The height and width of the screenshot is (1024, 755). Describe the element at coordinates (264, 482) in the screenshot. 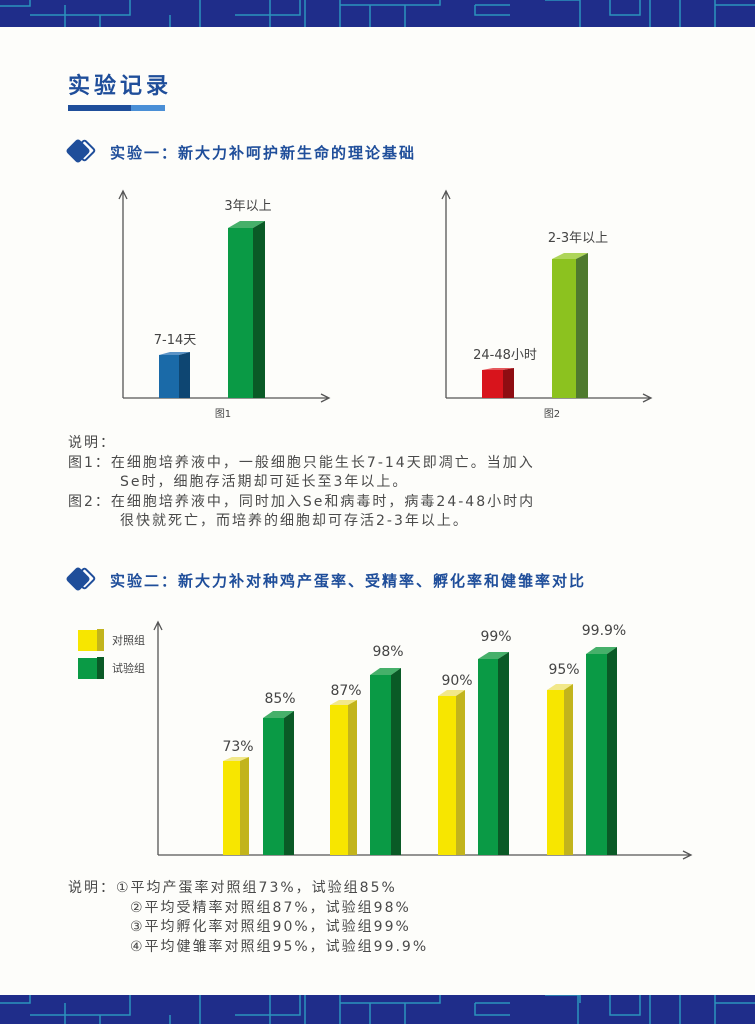

I see `note-fig1-cont: Se时，细胞存活期却可延长至3年以上。` at that location.